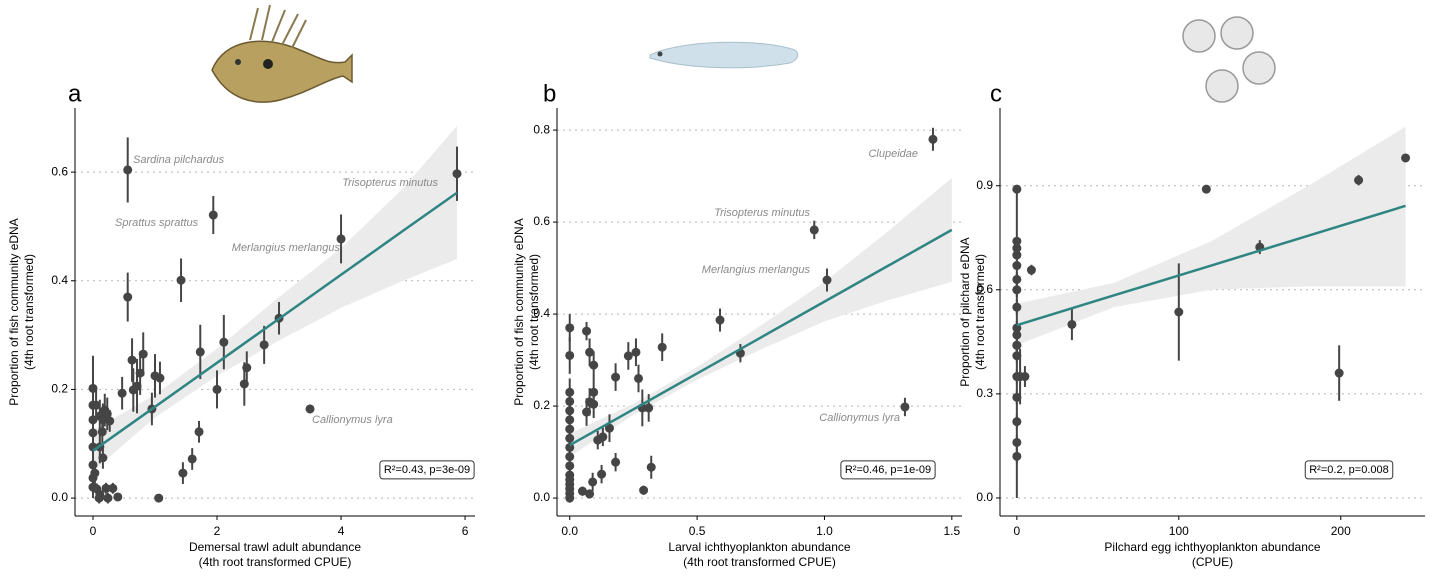 The height and width of the screenshot is (582, 1436). Describe the element at coordinates (541, 405) in the screenshot. I see `y-tick-label: 0.2` at that location.